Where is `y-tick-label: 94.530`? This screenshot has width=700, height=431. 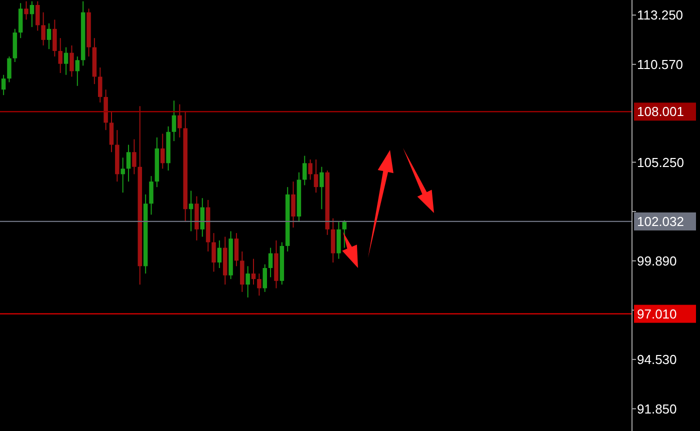 y-tick-label: 94.530 is located at coordinates (657, 359).